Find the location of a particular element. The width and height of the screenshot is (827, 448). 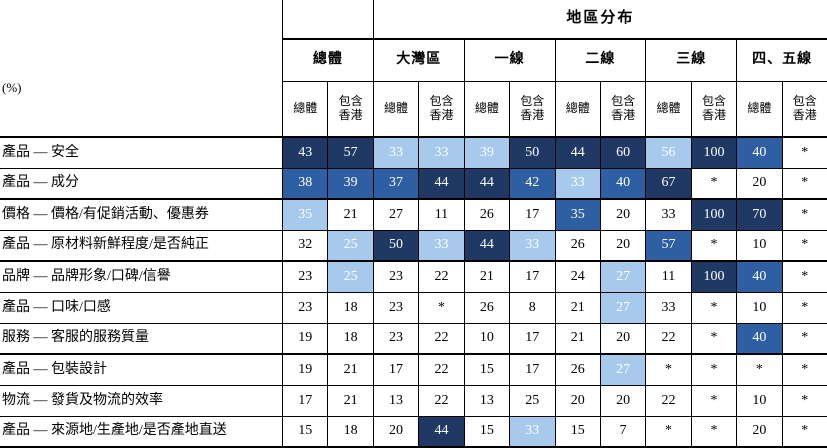

row-label: 產品 — 原材料新鮮程度/是否純正 is located at coordinates (141, 246).